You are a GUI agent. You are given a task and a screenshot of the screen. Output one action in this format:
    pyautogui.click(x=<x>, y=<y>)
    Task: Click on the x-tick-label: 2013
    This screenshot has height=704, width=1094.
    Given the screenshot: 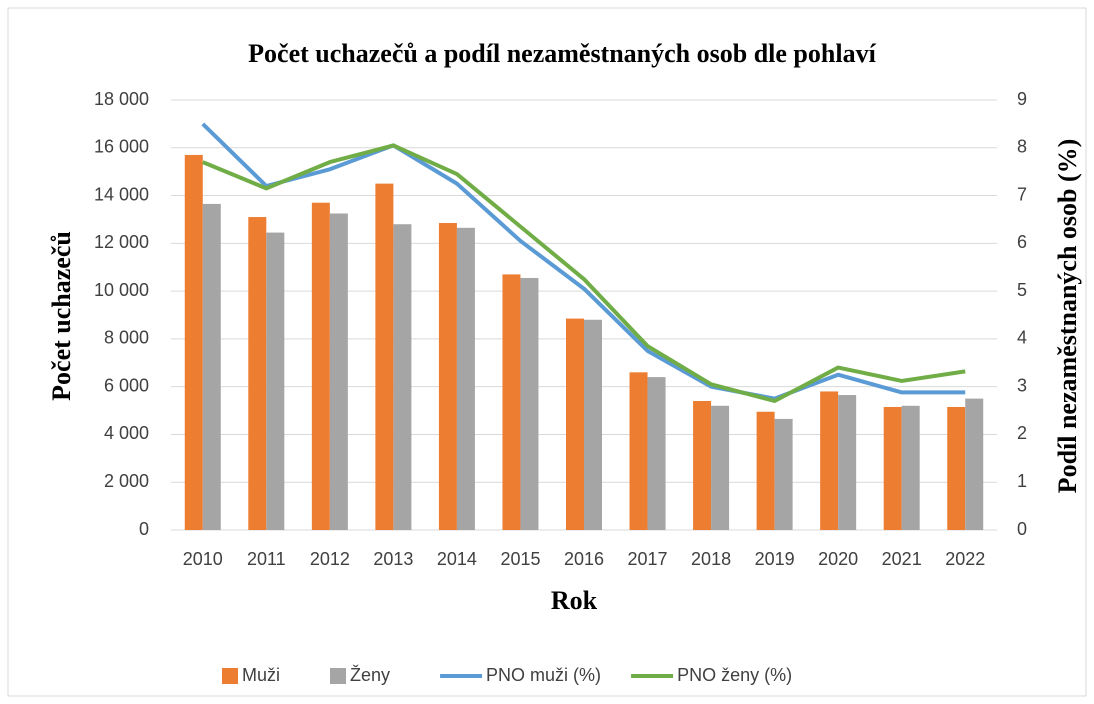 What is the action you would take?
    pyautogui.click(x=393, y=559)
    